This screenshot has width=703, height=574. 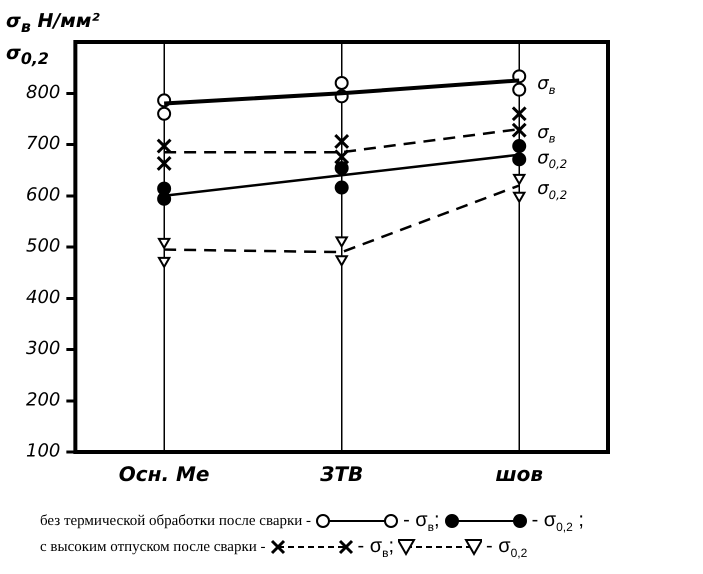 I want to click on y-tick-label: 300, so click(x=43, y=349).